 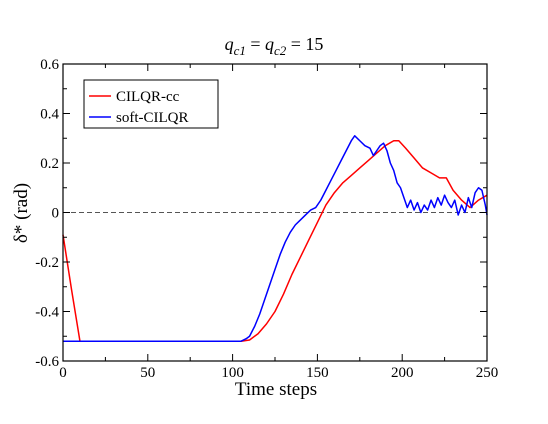 I want to click on chart-title: qc1 = qc2 = 15, so click(x=274, y=46).